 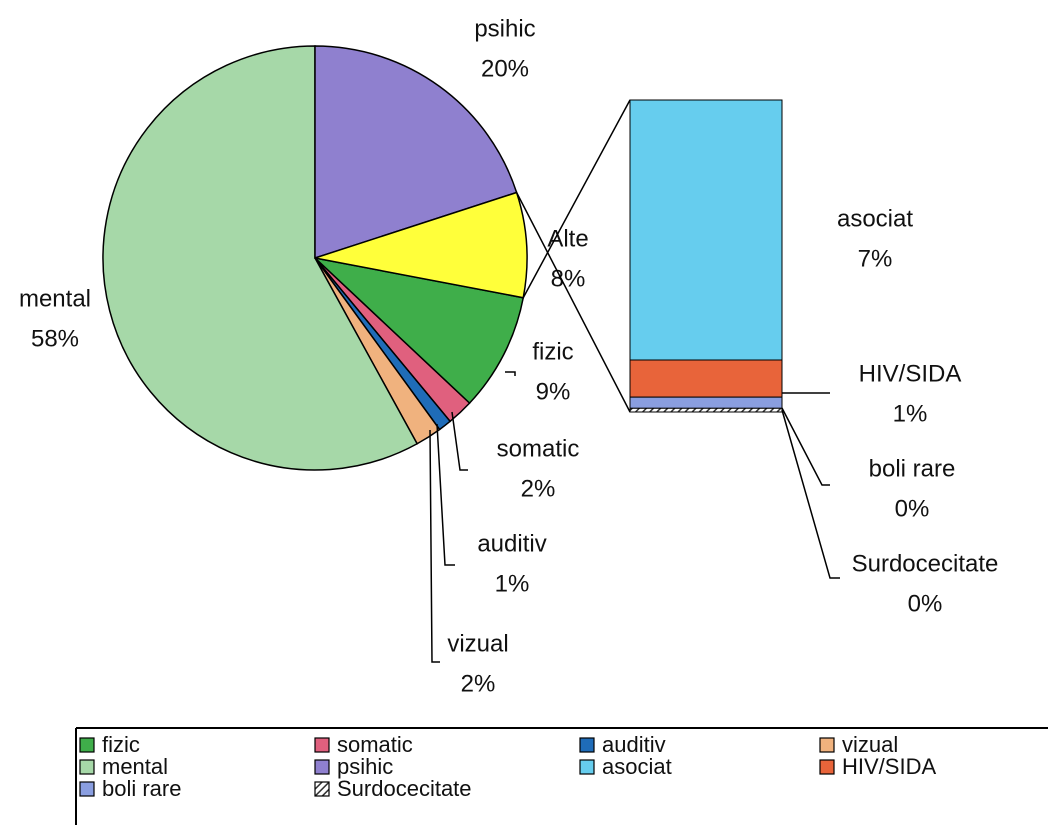 What do you see at coordinates (55, 338) in the screenshot?
I see `slice-label-value: 58%` at bounding box center [55, 338].